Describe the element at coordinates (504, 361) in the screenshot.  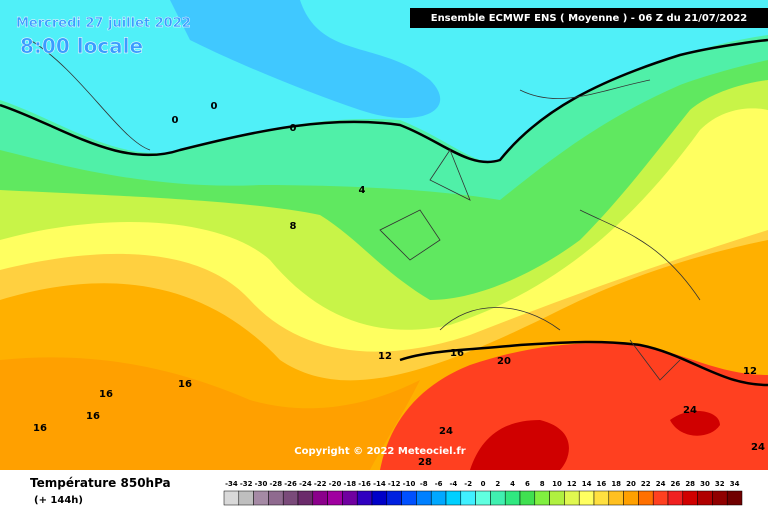
I see `contour-label: 20` at that location.